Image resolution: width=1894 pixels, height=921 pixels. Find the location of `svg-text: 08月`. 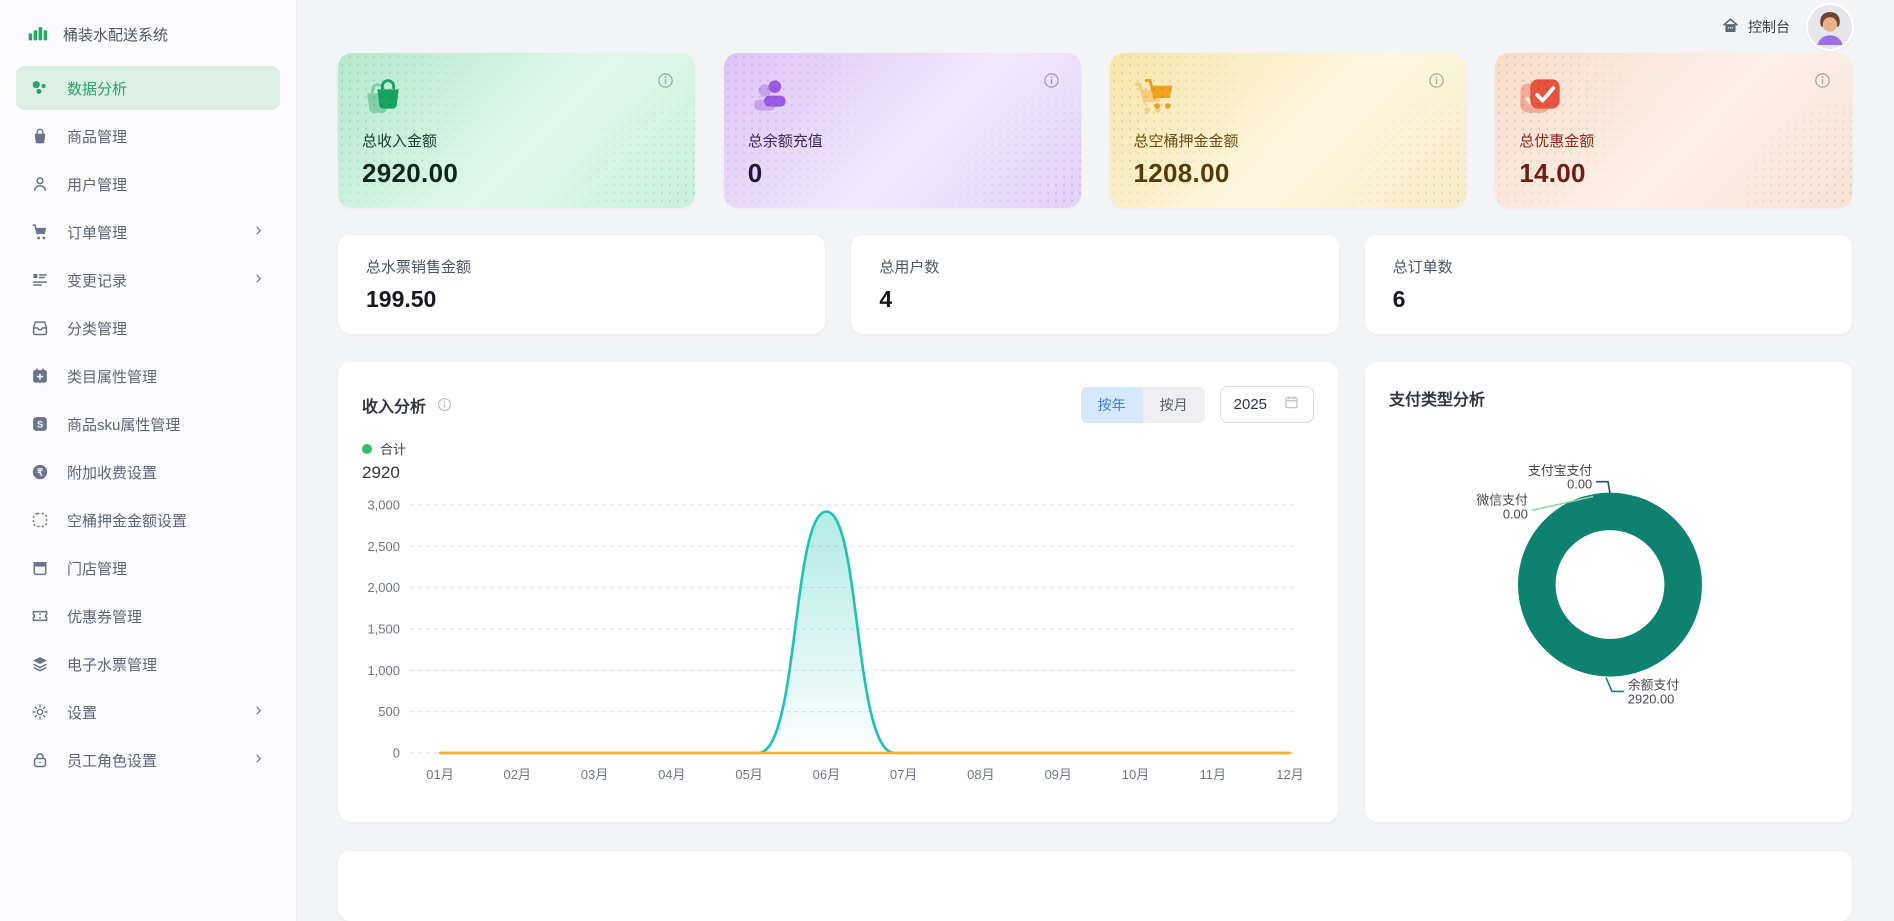

svg-text: 08月 is located at coordinates (980, 774).